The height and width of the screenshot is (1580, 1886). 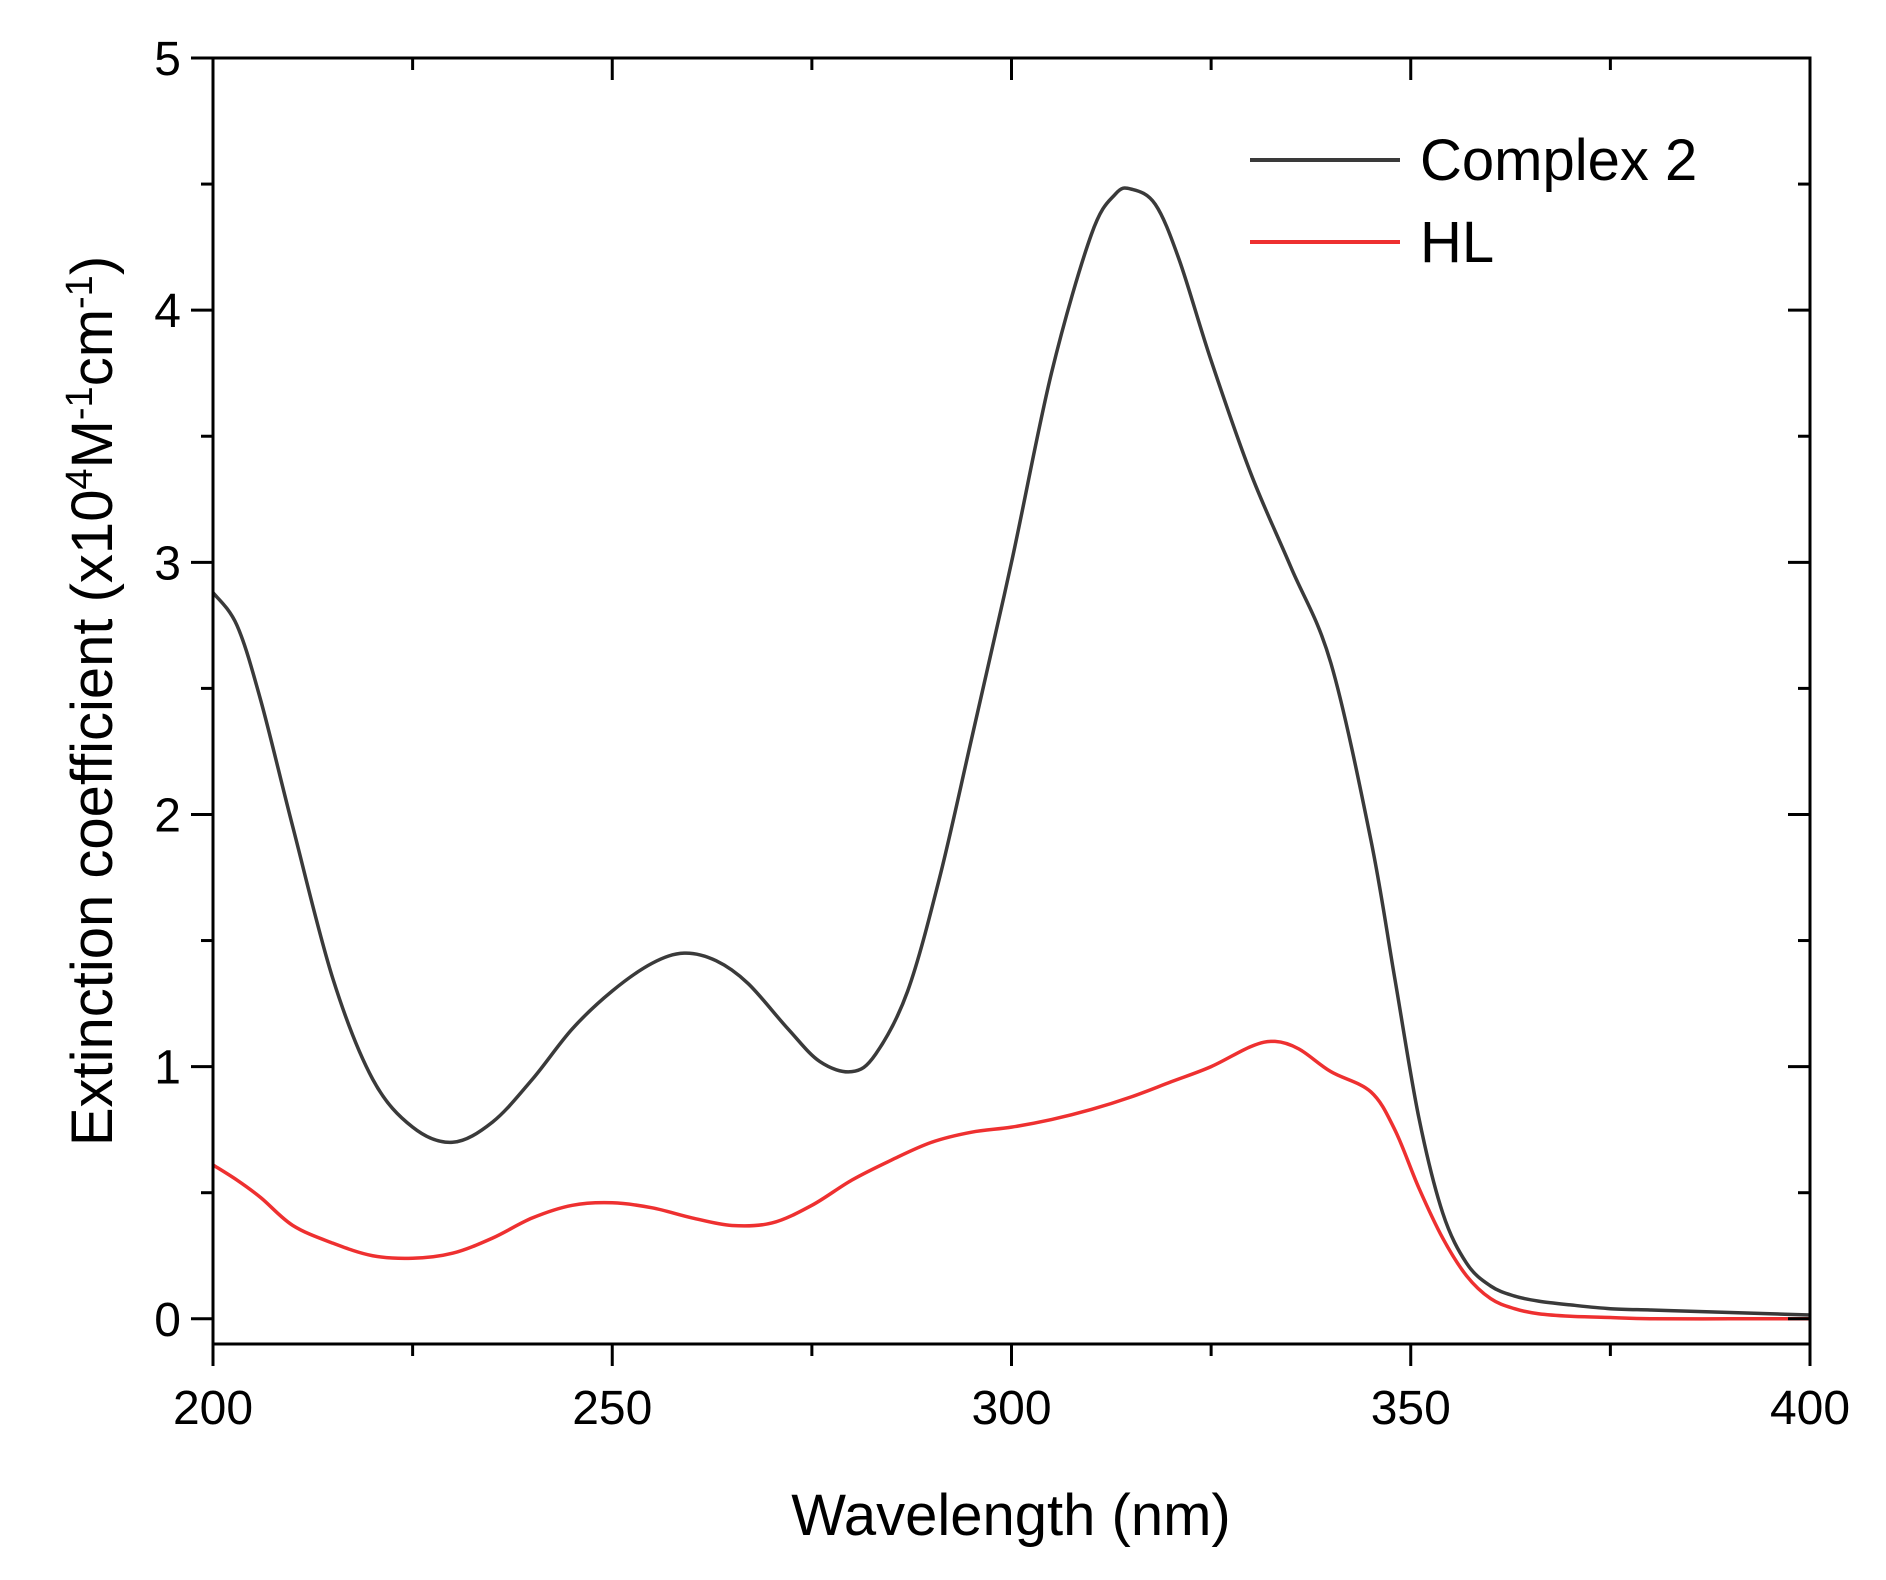 I want to click on y-label-sup-2: -1, so click(x=80, y=403).